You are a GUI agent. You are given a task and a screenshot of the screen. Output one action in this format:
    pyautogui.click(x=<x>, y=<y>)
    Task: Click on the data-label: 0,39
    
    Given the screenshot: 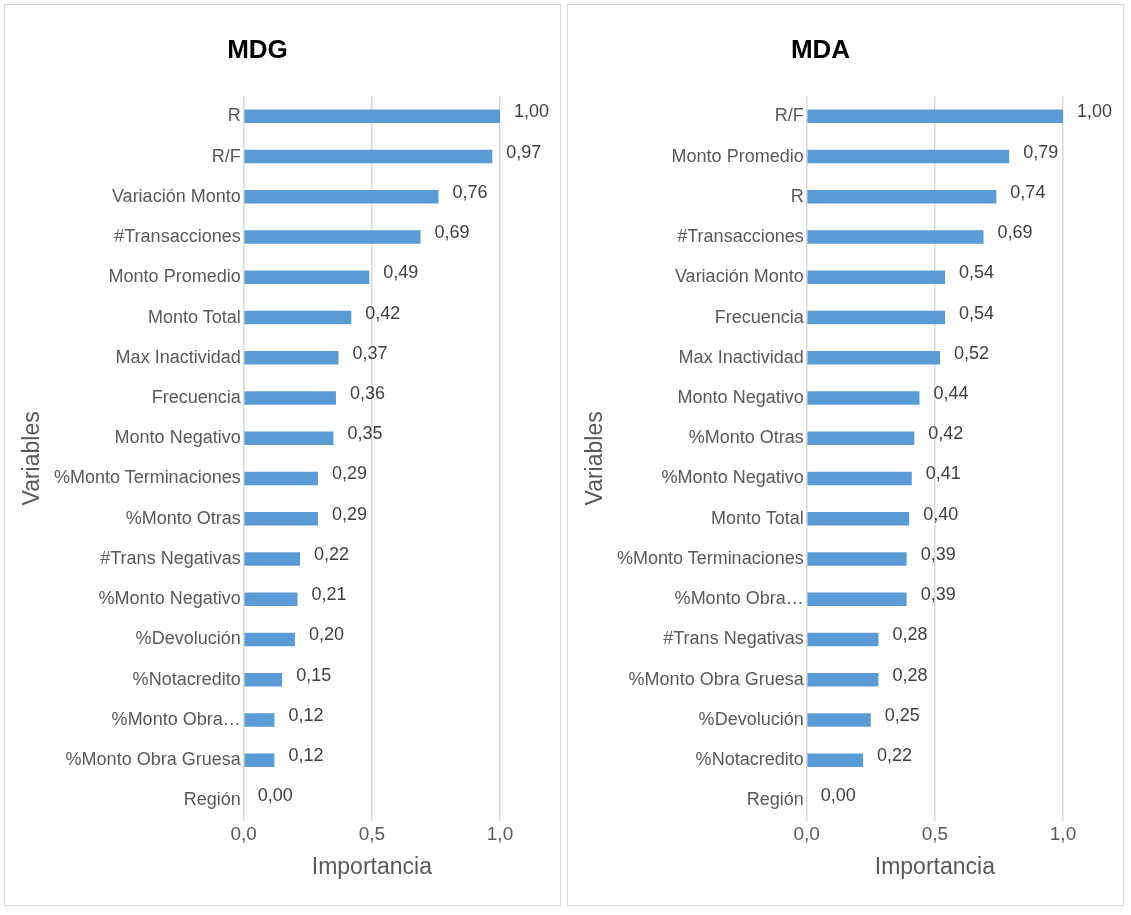 What is the action you would take?
    pyautogui.click(x=938, y=594)
    